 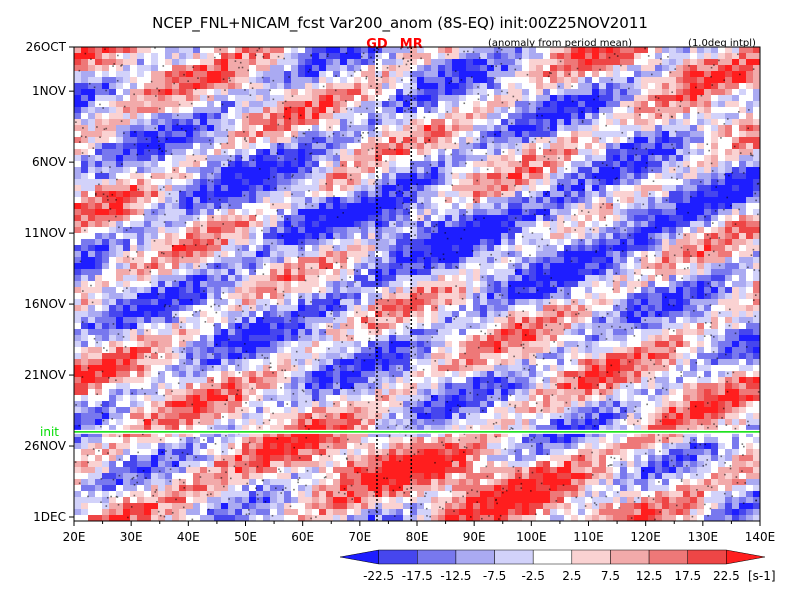 What do you see at coordinates (455, 576) in the screenshot?
I see `colorbar-label: -12.5` at bounding box center [455, 576].